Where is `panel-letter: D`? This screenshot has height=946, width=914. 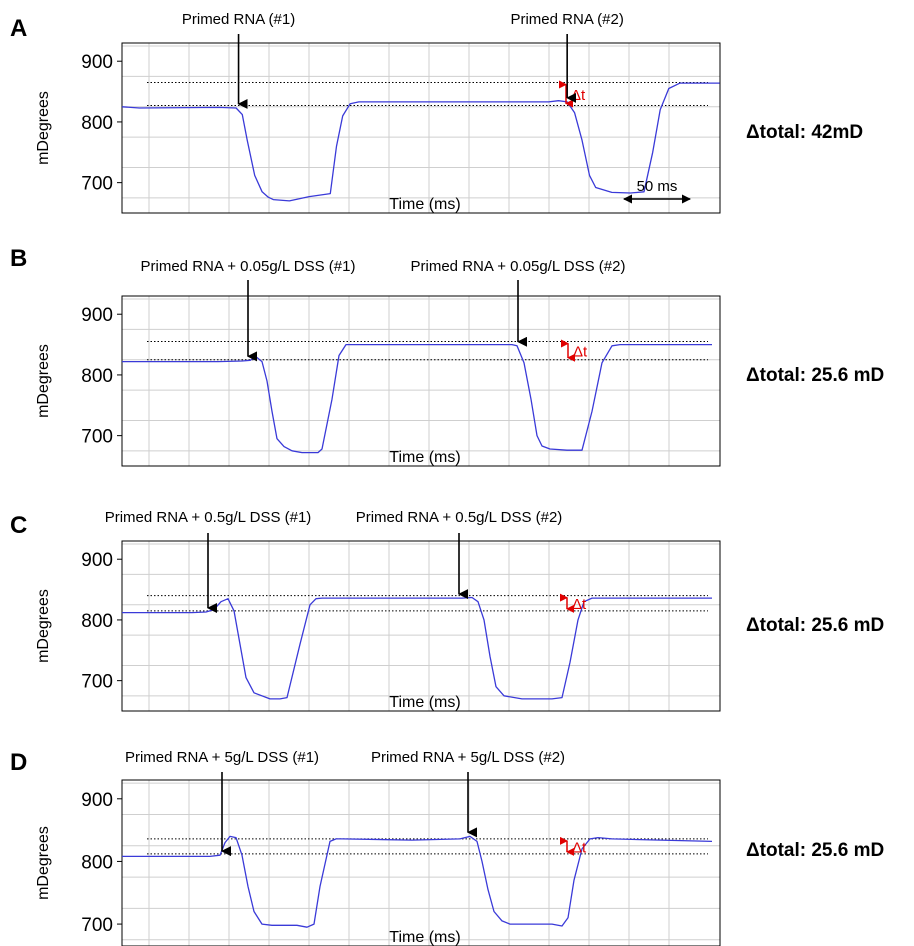
panel-letter: D is located at coordinates (18, 762).